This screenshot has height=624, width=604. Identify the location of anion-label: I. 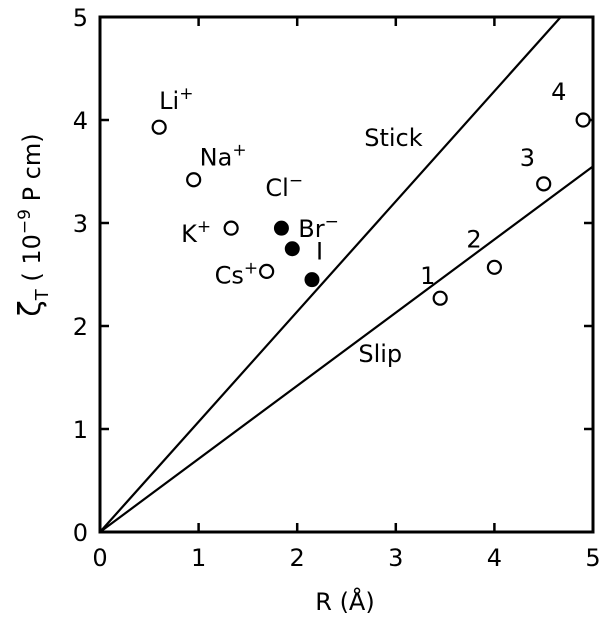
(319, 252).